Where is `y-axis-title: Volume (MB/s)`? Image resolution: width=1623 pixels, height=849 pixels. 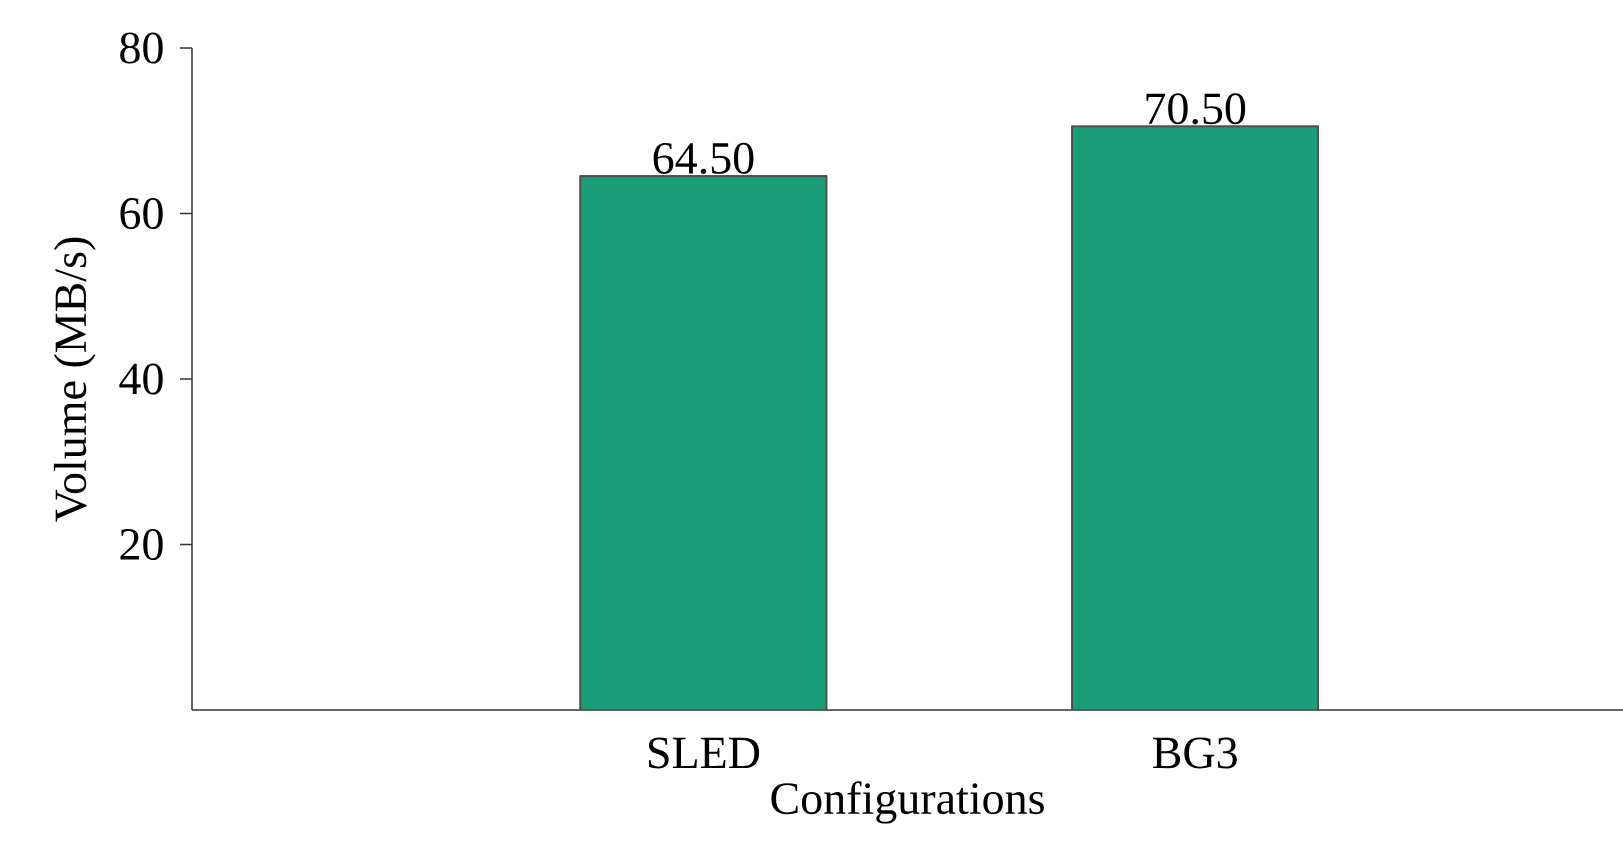 y-axis-title: Volume (MB/s) is located at coordinates (74, 379).